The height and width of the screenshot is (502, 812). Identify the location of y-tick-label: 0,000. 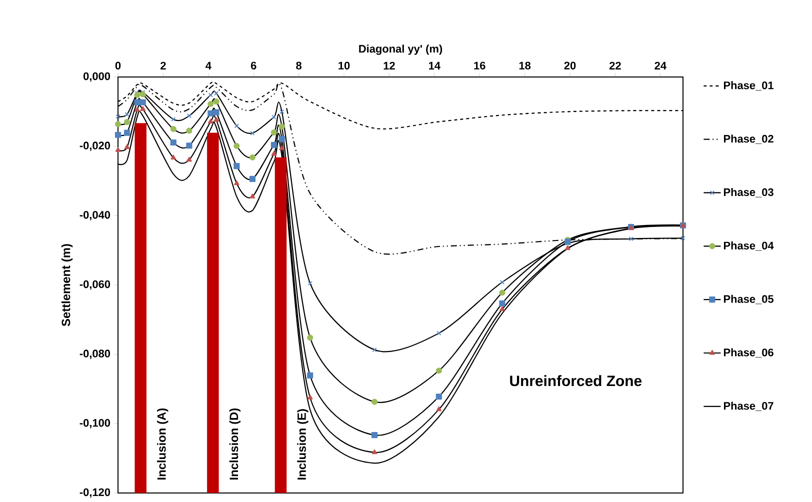
(97, 77).